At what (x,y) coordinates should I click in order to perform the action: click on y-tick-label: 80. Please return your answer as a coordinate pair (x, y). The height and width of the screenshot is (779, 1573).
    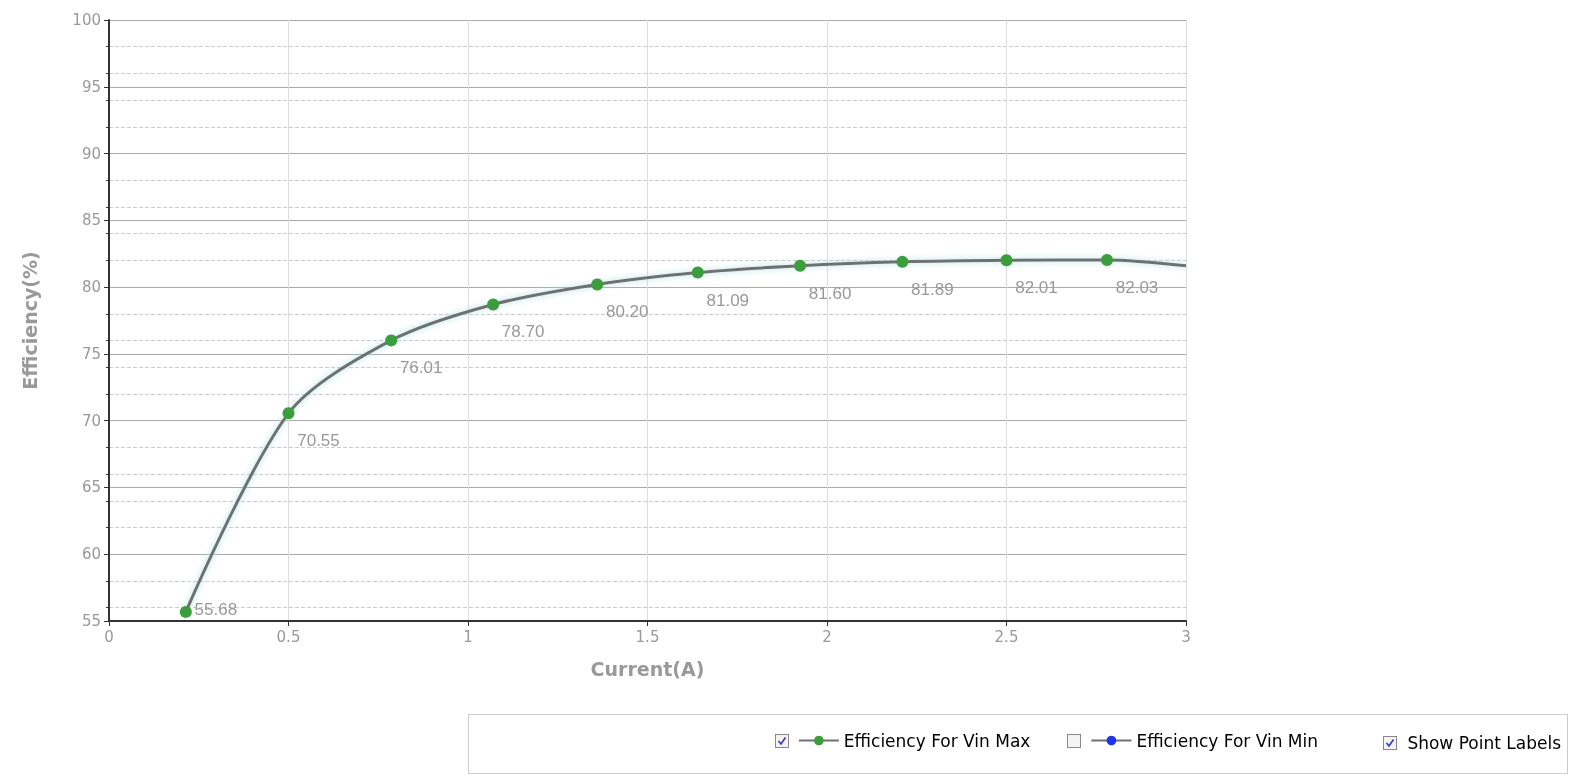
    Looking at the image, I should click on (91, 287).